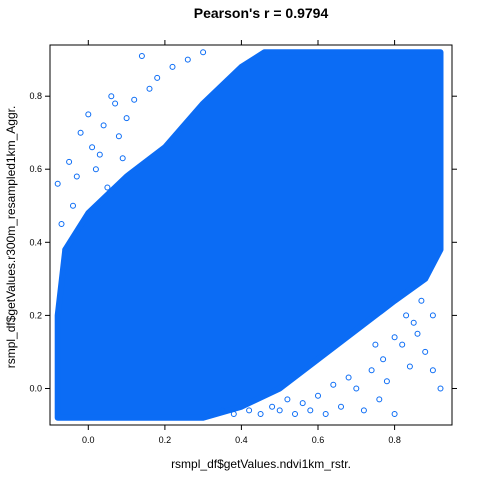  I want to click on chart-title: Pearson's r = 0.9794, so click(261, 13).